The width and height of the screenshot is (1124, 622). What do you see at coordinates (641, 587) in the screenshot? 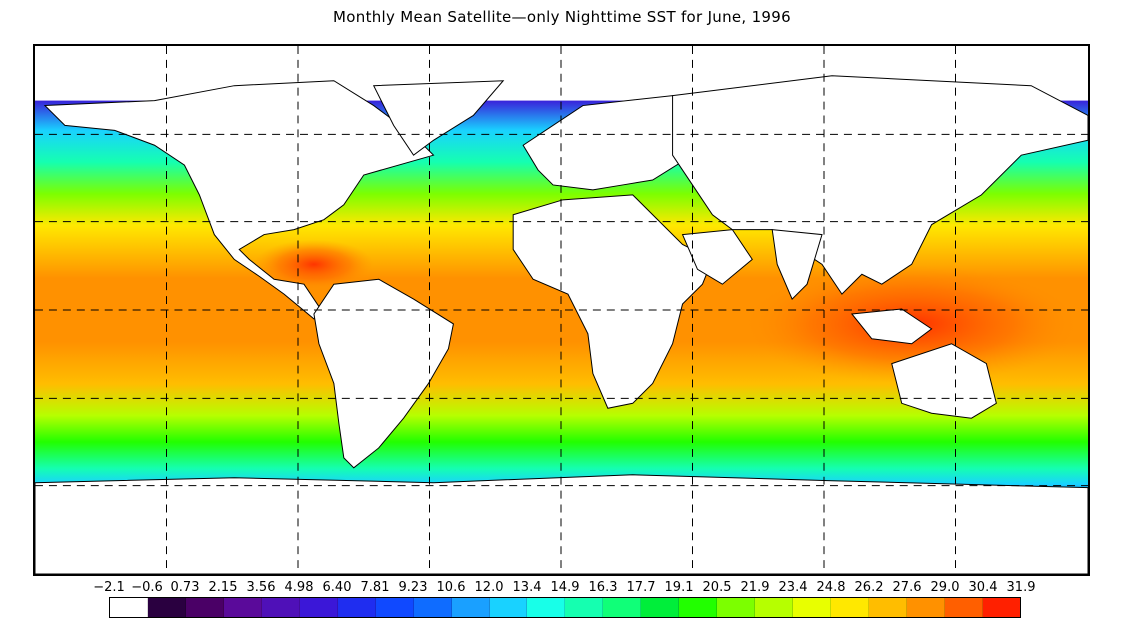
I see `legend-tick-label: 17.7` at bounding box center [641, 587].